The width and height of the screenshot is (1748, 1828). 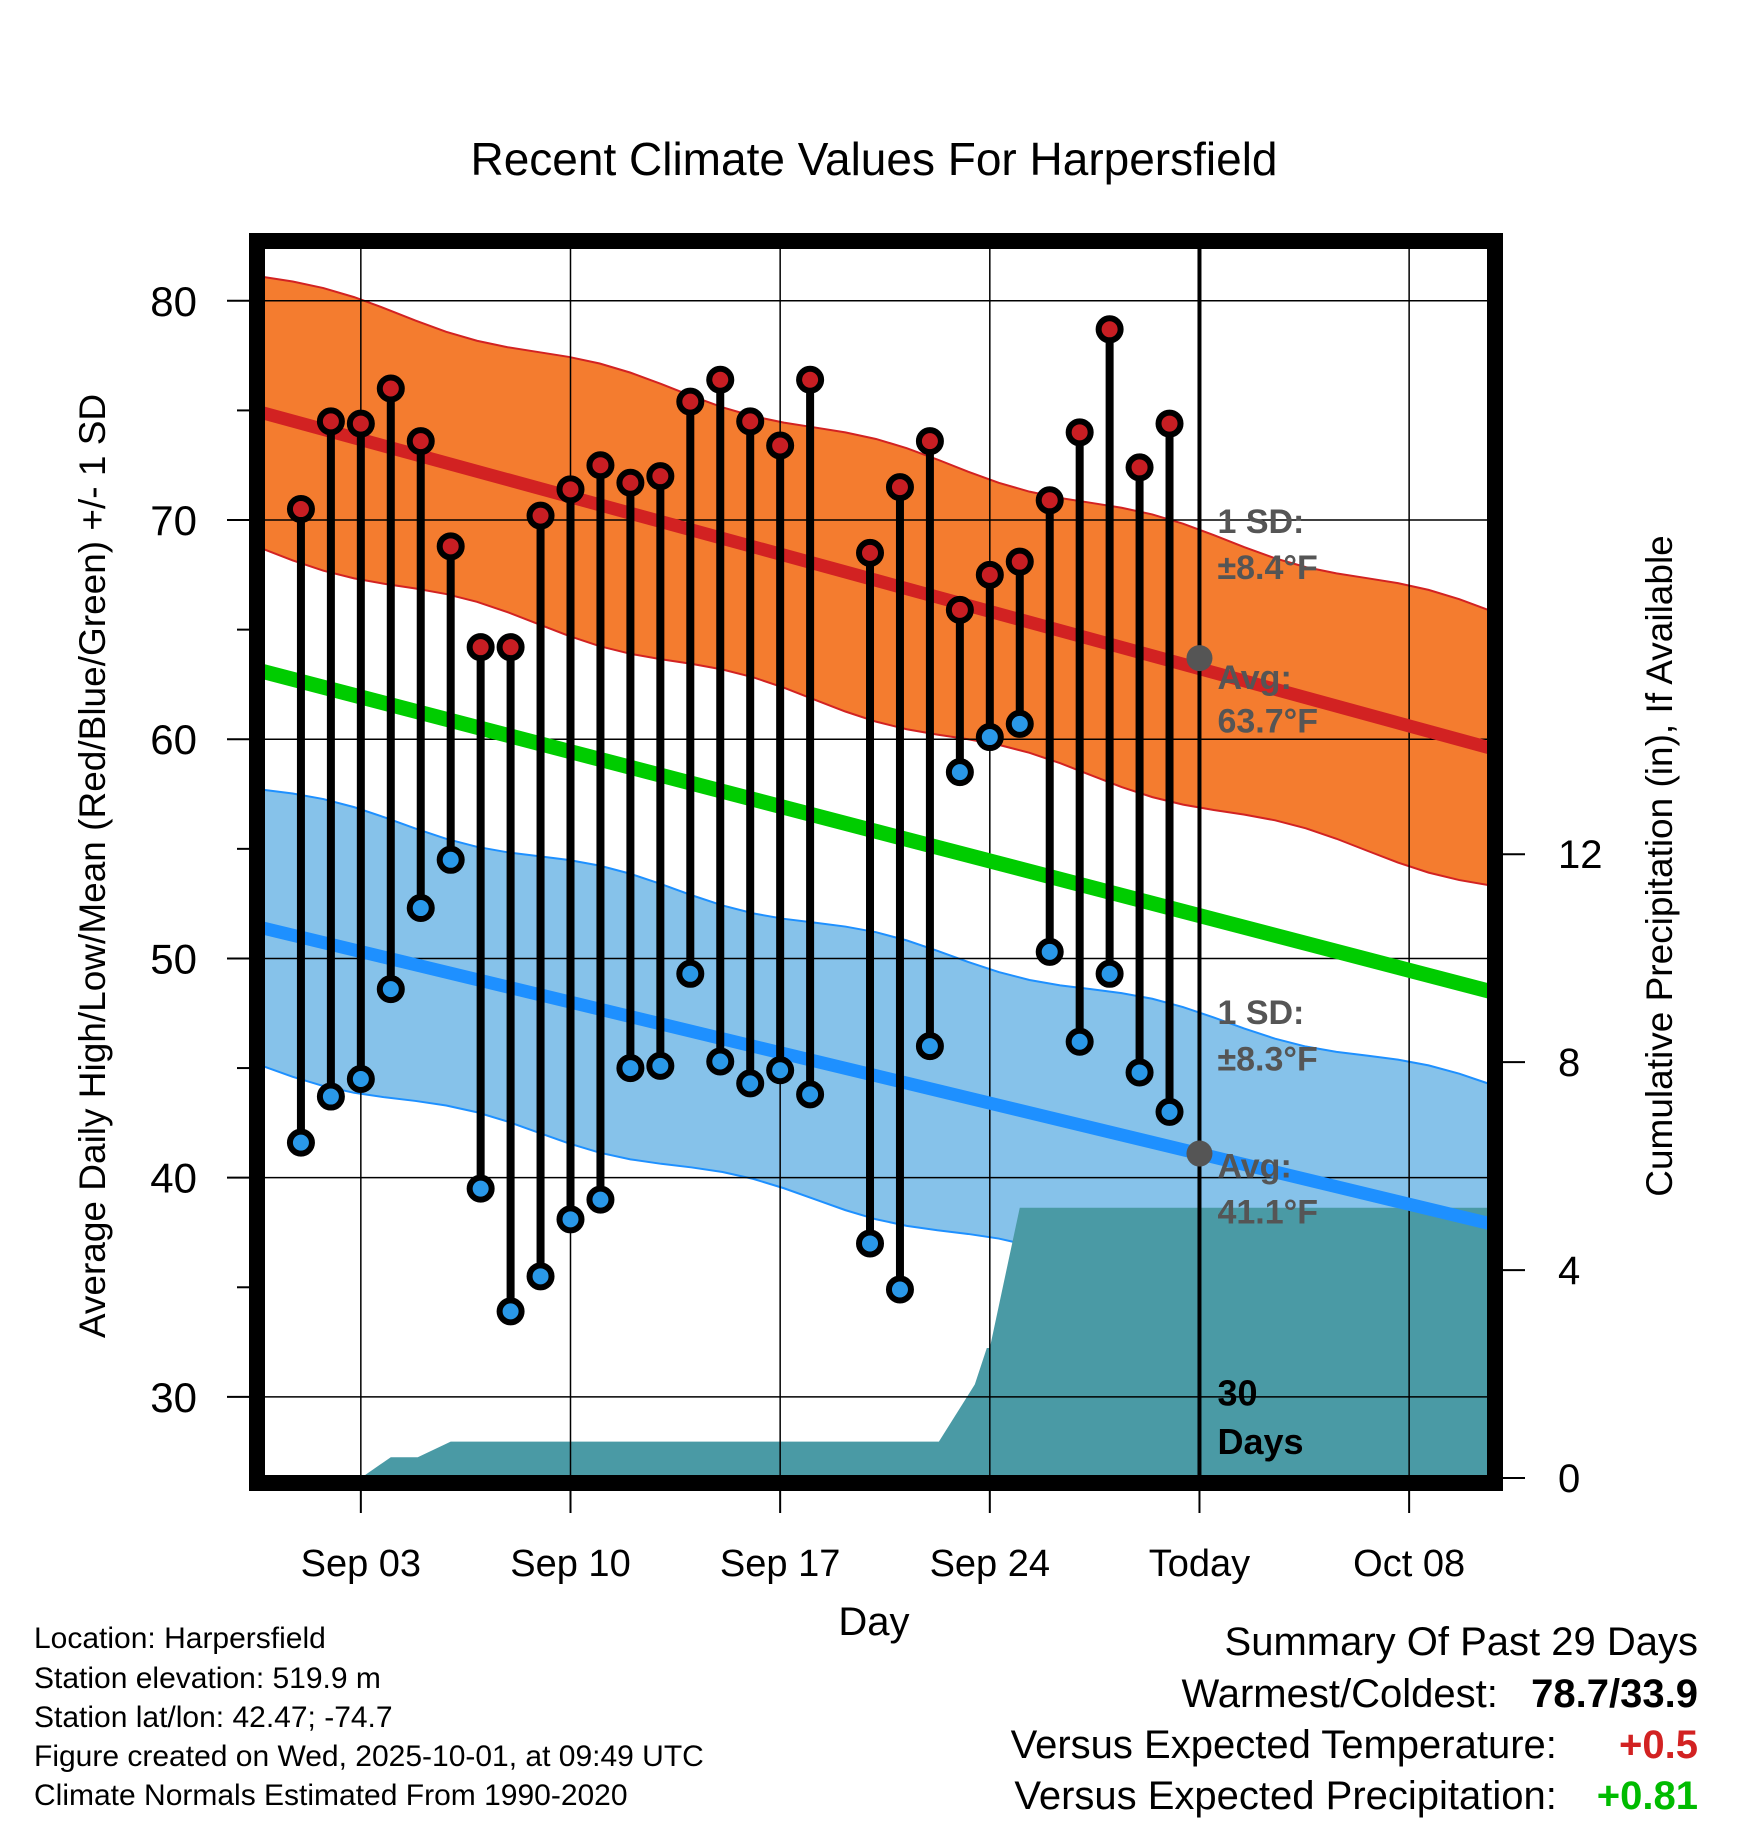 I want to click on summary-temp: Versus Expected Temperature: +0.5, so click(x=1354, y=1745).